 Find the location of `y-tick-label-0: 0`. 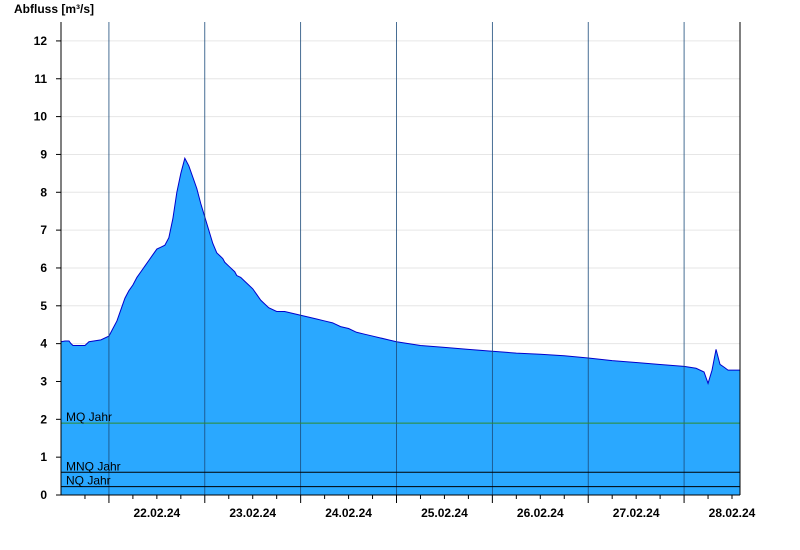

y-tick-label-0: 0 is located at coordinates (43, 495).